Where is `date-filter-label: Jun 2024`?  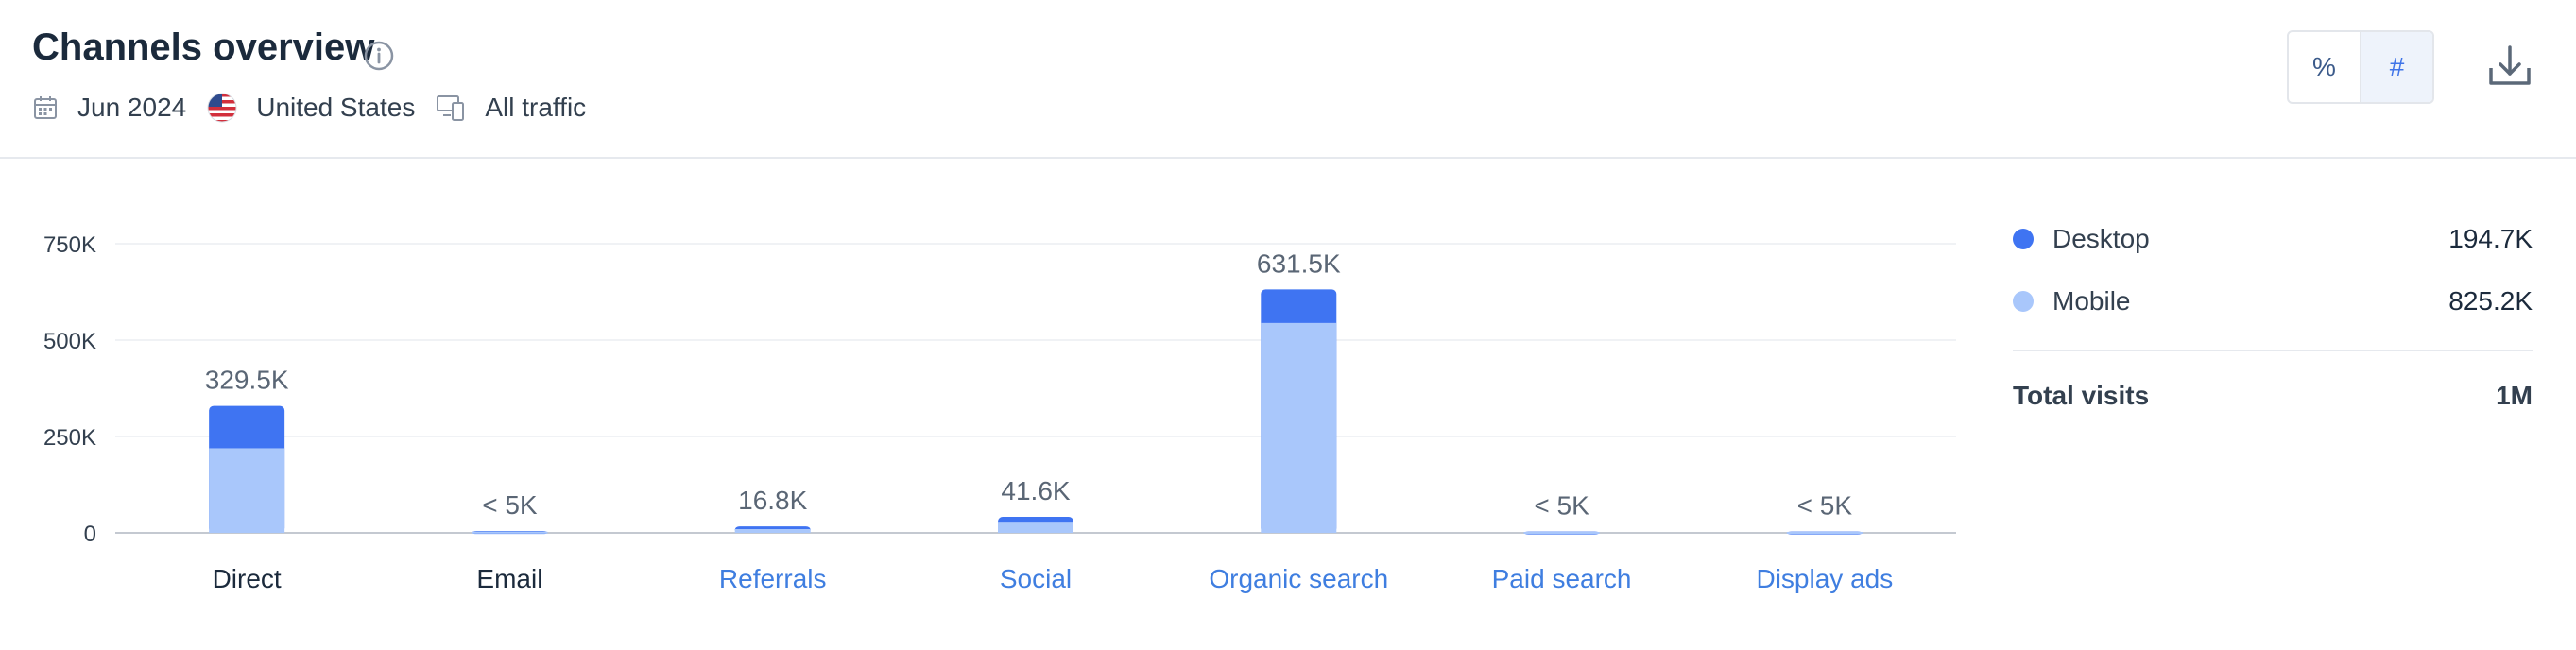 date-filter-label: Jun 2024 is located at coordinates (132, 108).